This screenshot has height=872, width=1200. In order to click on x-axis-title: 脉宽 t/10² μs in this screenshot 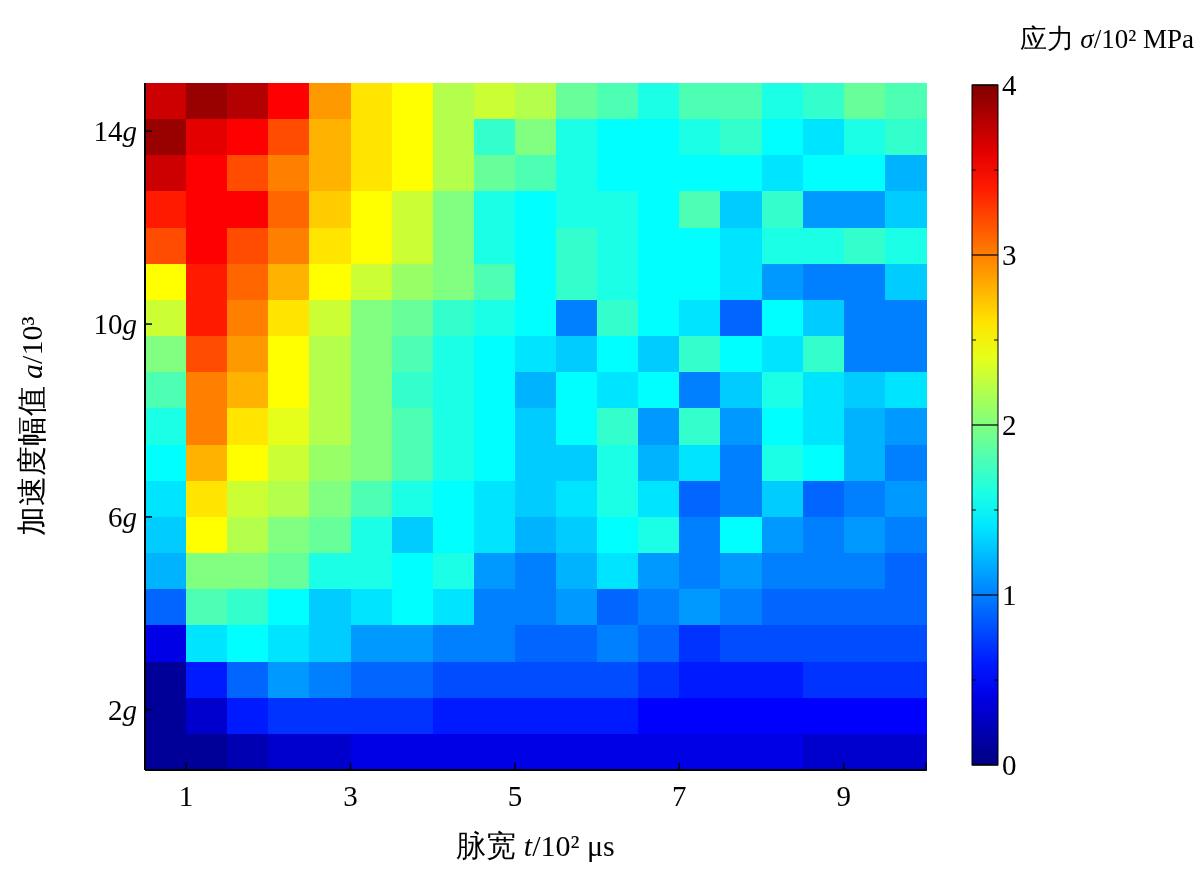, I will do `click(535, 845)`.